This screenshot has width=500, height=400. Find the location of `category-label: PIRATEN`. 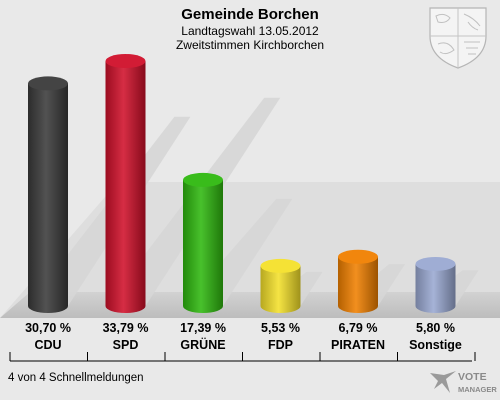

category-label: PIRATEN is located at coordinates (358, 345).